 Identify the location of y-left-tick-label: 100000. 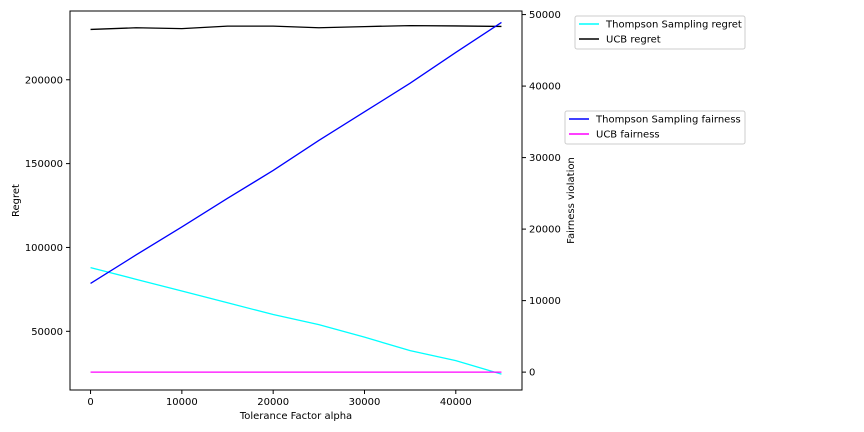
(44, 248).